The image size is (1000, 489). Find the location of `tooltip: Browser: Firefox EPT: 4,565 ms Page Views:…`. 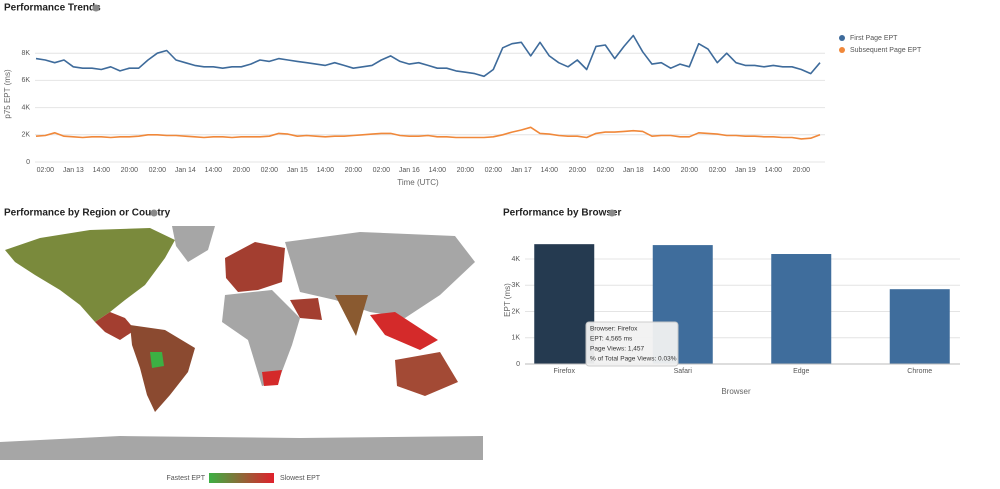

tooltip: Browser: Firefox EPT: 4,565 ms Page Views:… is located at coordinates (632, 344).